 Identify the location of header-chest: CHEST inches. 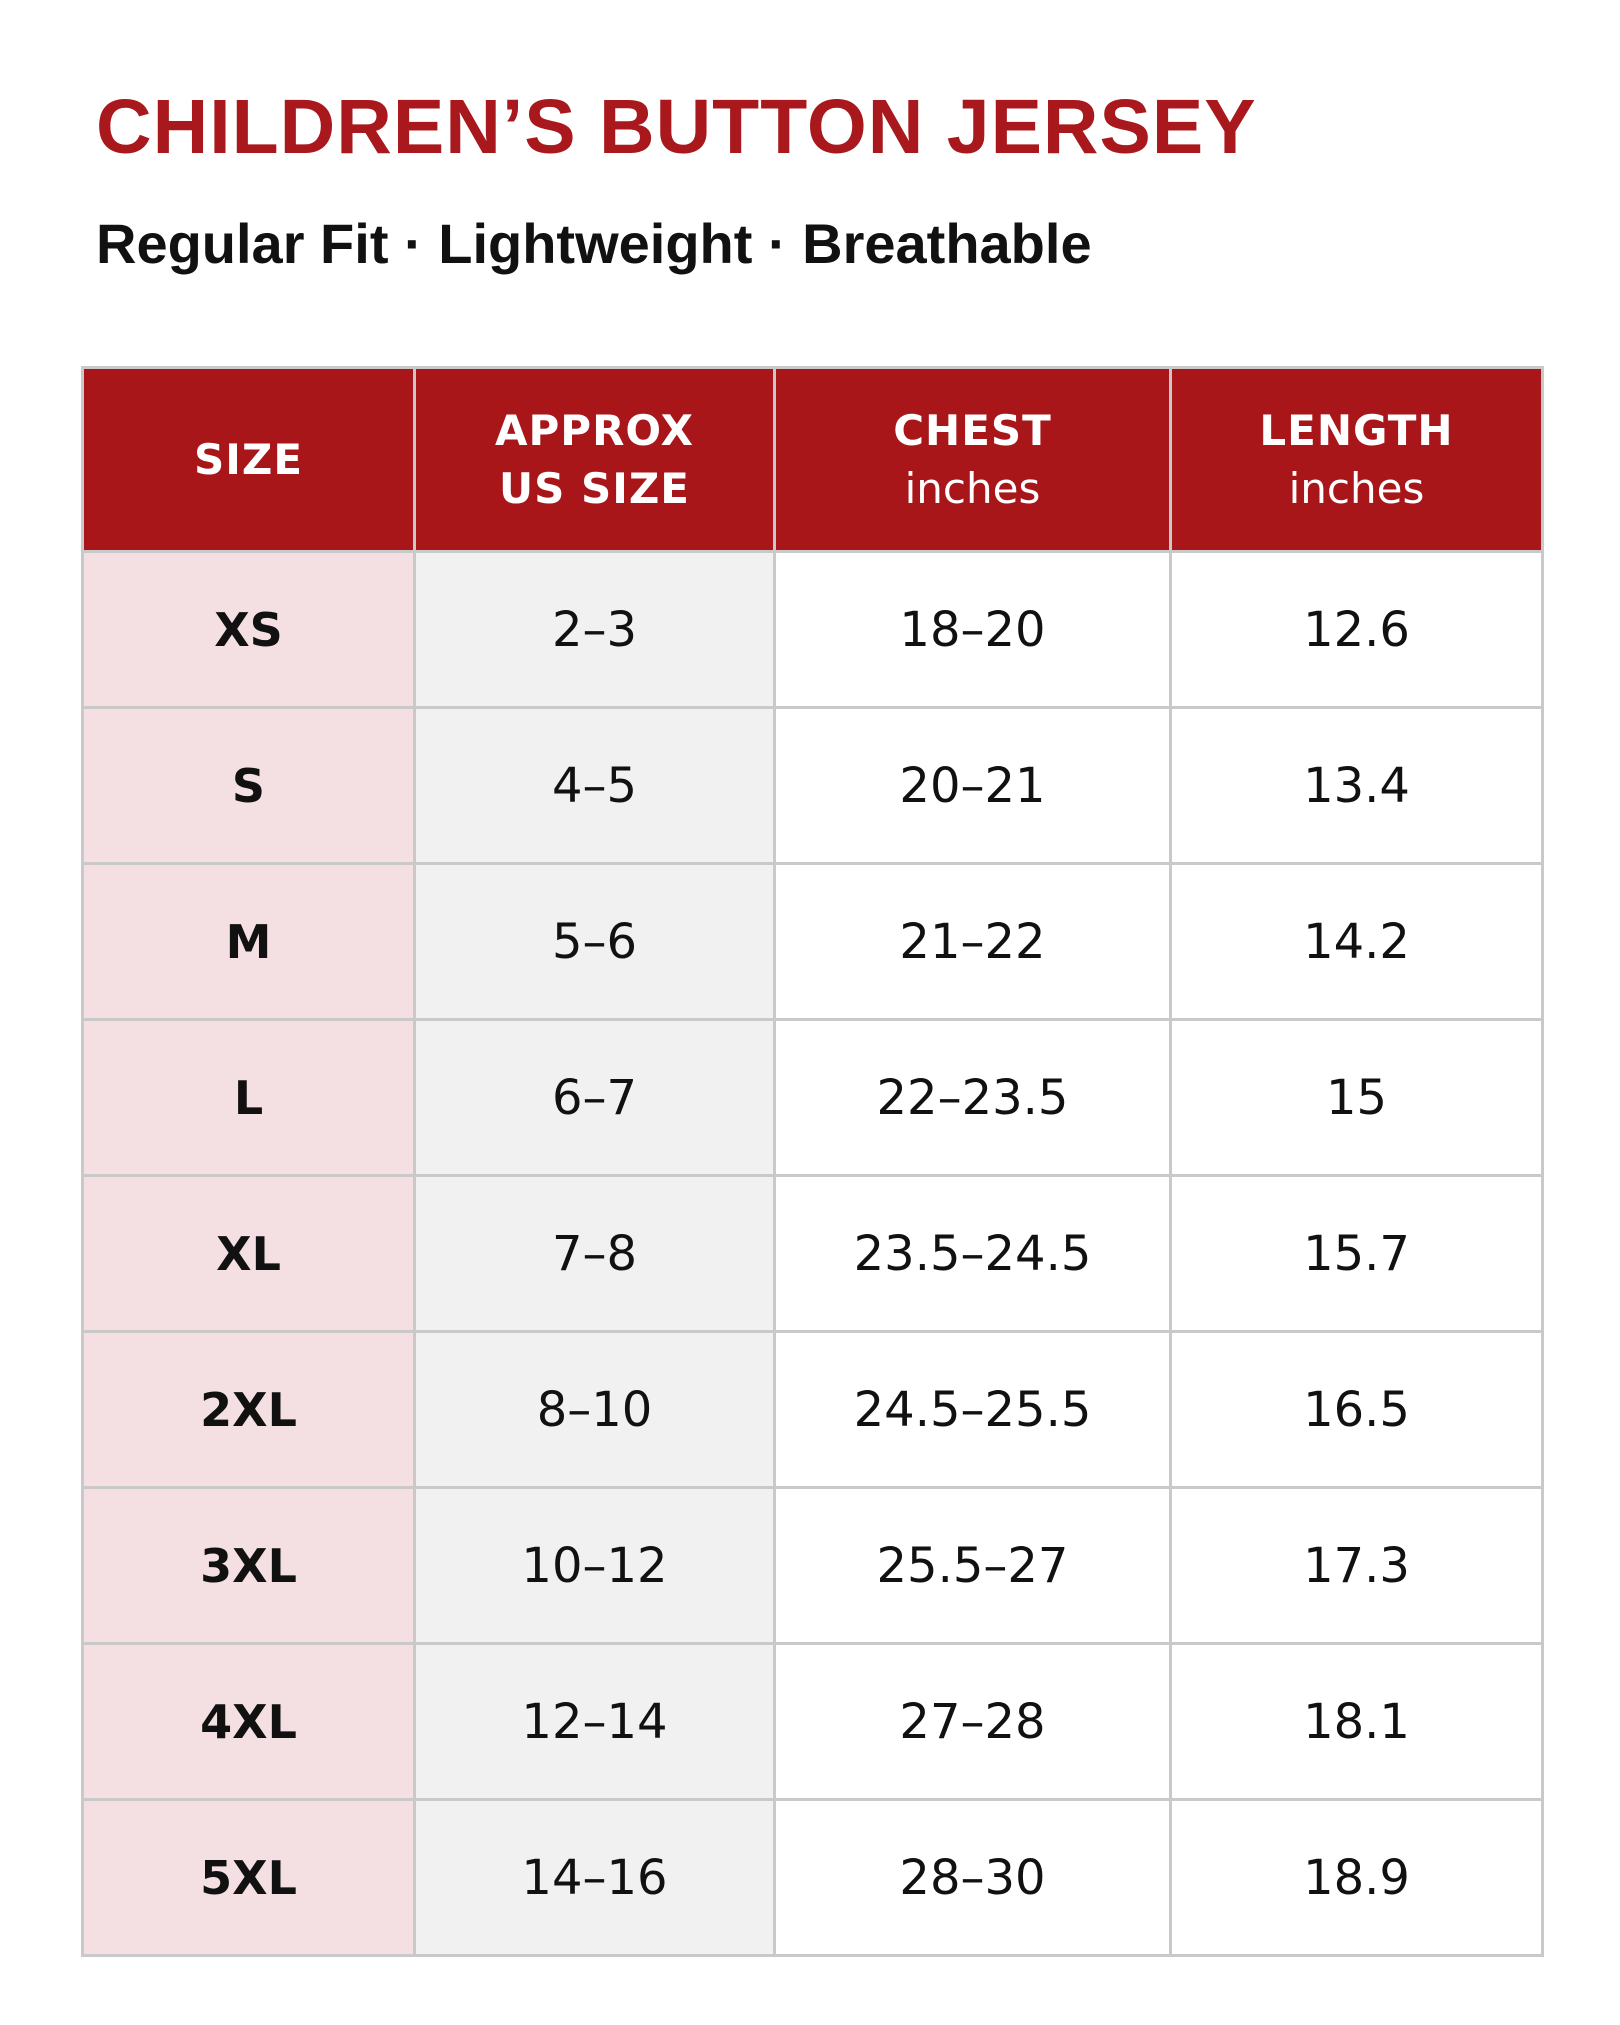
(972, 459).